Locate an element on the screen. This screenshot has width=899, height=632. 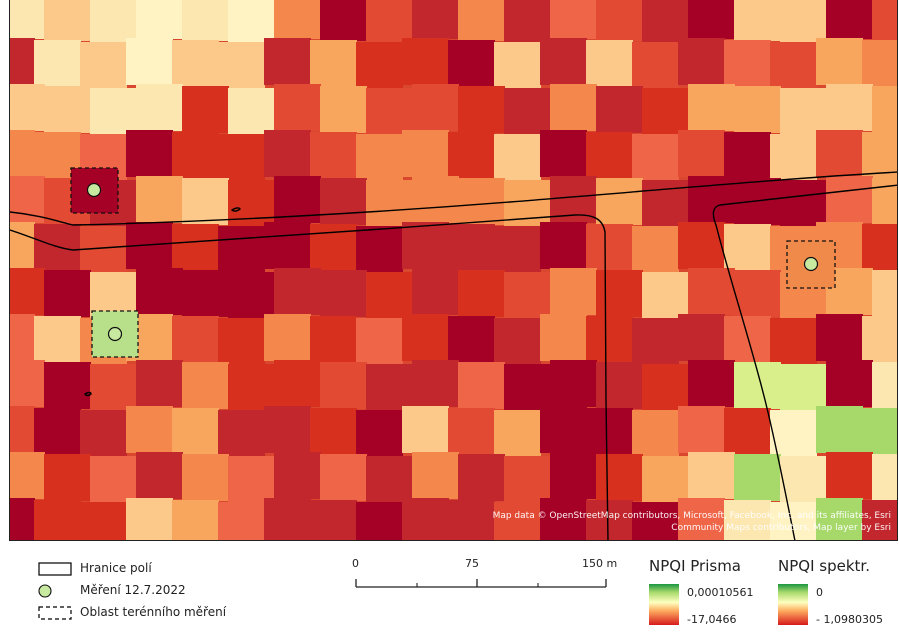
ramp-max-prisma: 0,00010561 is located at coordinates (720, 592).